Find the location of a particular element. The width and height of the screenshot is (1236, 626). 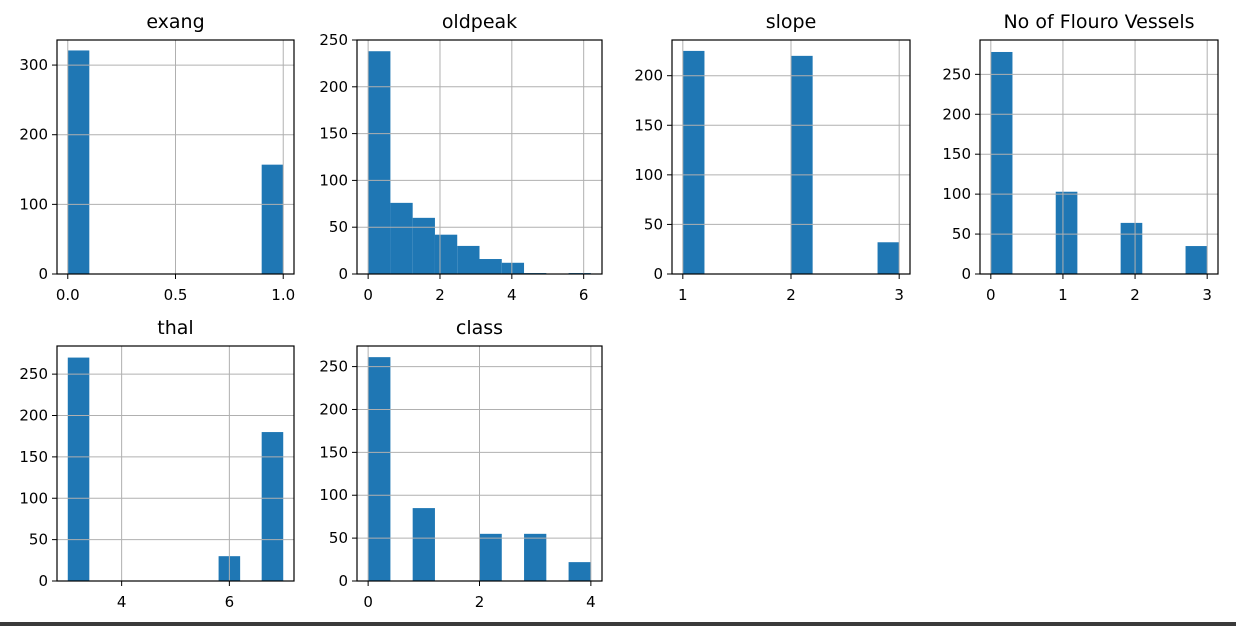

xtick-label-slope-1: 2 is located at coordinates (791, 295).